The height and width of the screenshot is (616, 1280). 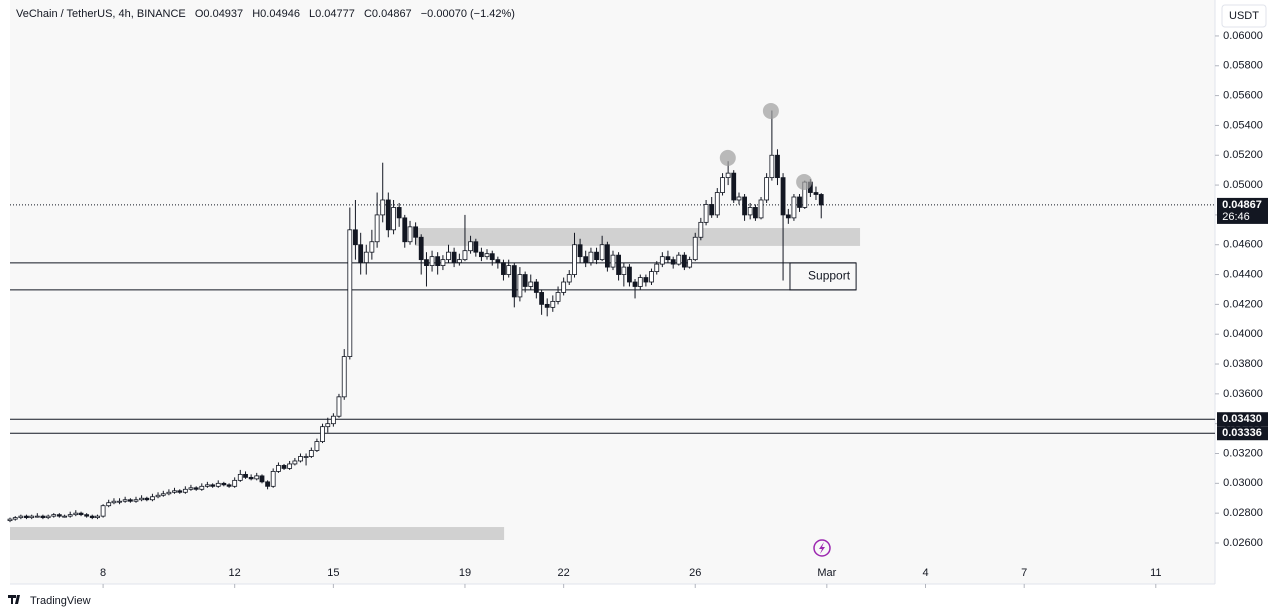 What do you see at coordinates (1243, 66) in the screenshot?
I see `y-tick-label: 0.05800` at bounding box center [1243, 66].